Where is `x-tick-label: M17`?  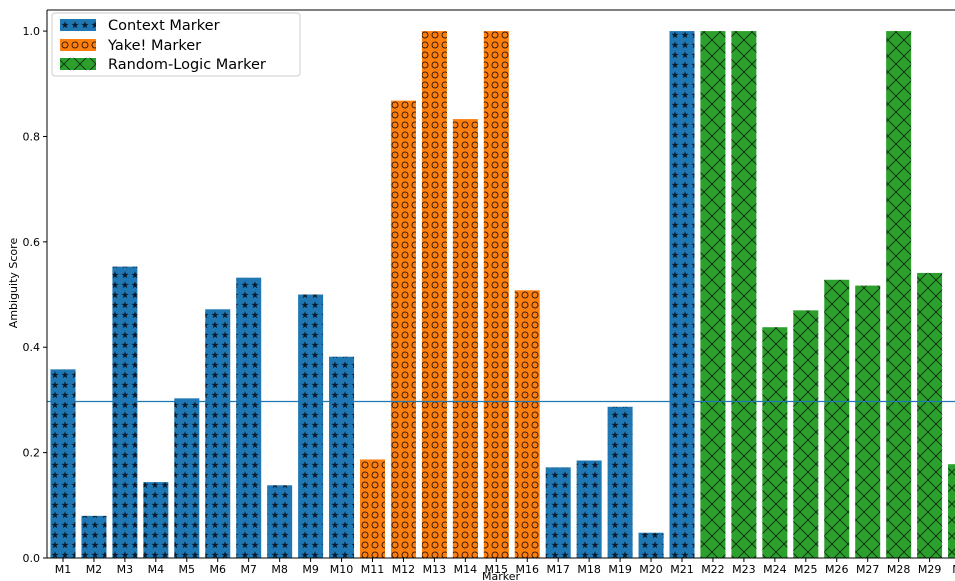 x-tick-label: M17 is located at coordinates (558, 569).